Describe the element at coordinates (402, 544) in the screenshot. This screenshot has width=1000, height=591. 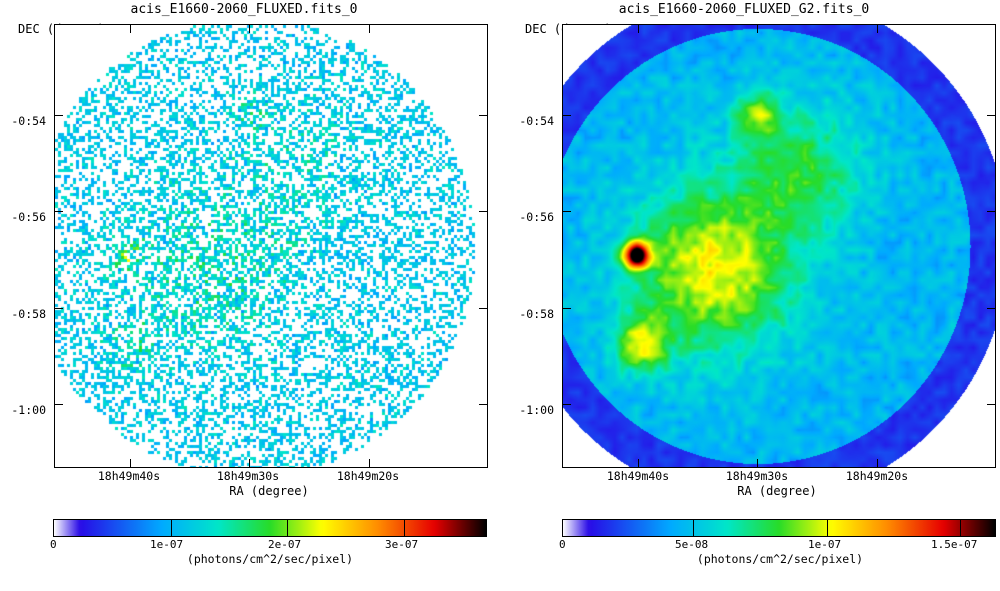
I see `colorbar-tick-label: 3e-07` at that location.